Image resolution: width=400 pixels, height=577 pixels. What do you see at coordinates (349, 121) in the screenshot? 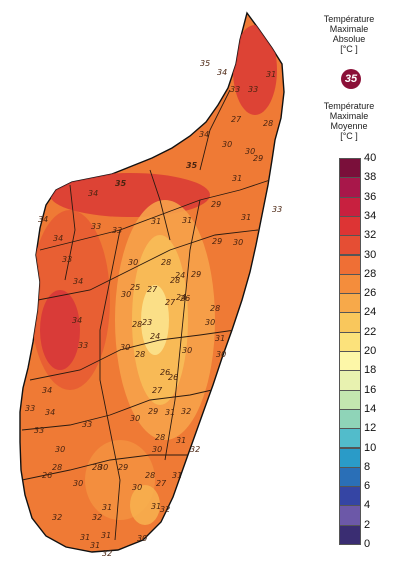
I see `mean-max-legend-title: Température Maximale Moyenne [°C ]` at bounding box center [349, 121].